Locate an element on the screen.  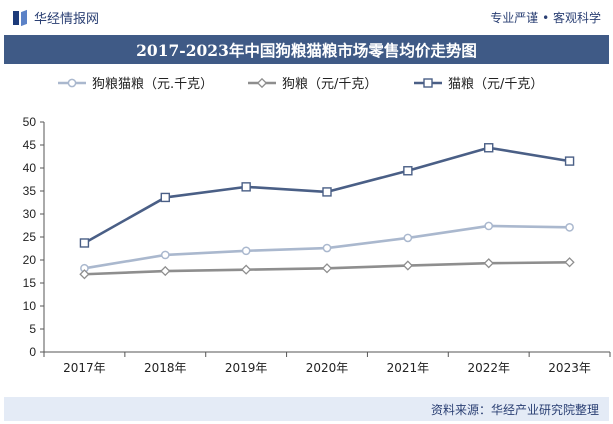
chart-title: 2017-2023年中国狗粮猫粮市场零售均价走势图 is located at coordinates (306, 50).